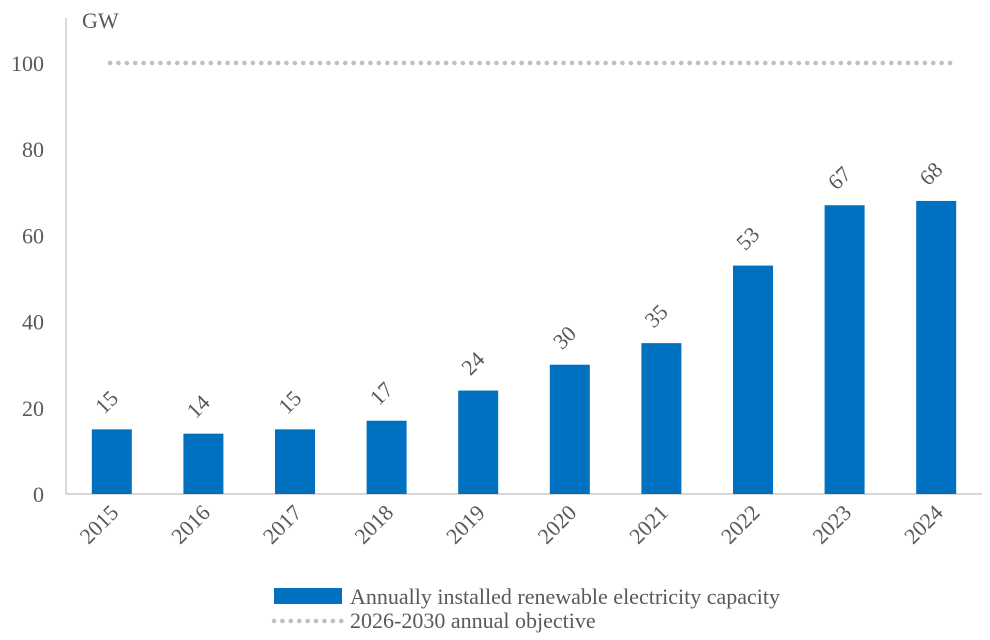 This screenshot has height=640, width=990. Describe the element at coordinates (99, 524) in the screenshot. I see `x-tick-label: 2015` at that location.